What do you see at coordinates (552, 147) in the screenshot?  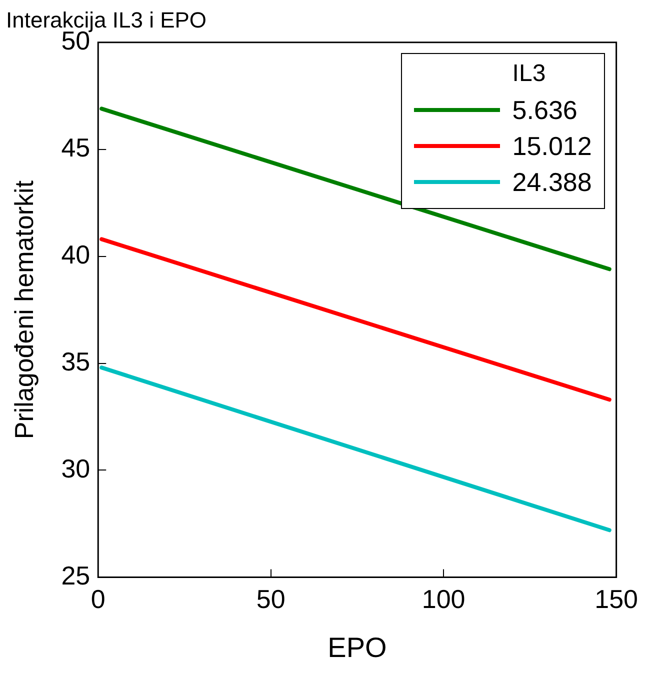 I see `legend-label: 15.012` at bounding box center [552, 147].